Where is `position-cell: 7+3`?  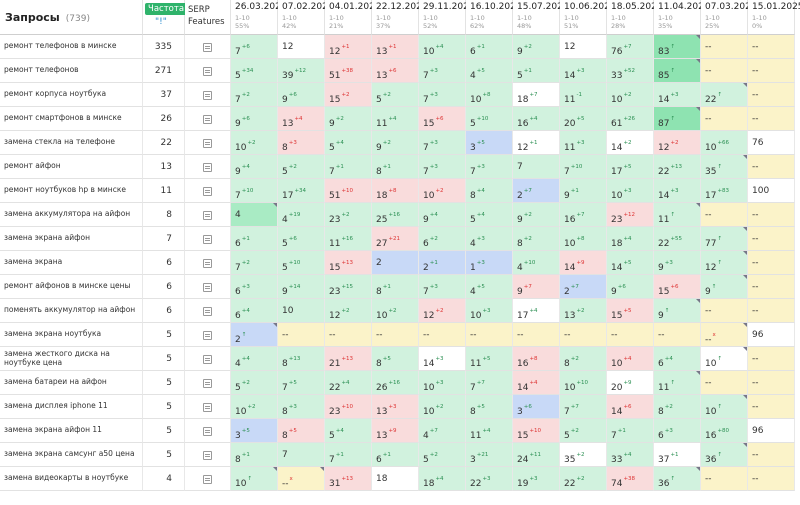 position-cell: 7+3 is located at coordinates (442, 167).